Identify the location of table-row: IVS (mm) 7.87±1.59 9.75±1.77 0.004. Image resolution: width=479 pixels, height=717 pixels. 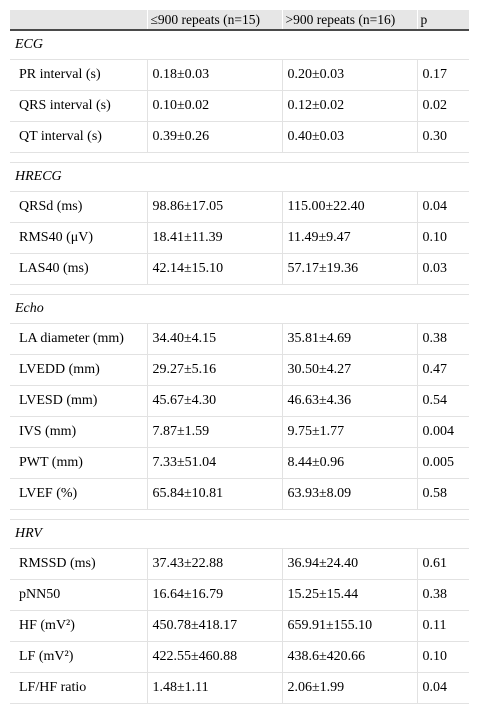
(239, 432).